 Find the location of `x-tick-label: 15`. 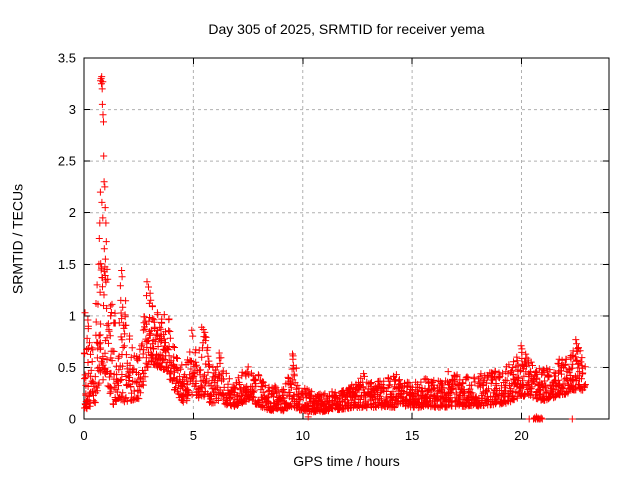

x-tick-label: 15 is located at coordinates (412, 435).